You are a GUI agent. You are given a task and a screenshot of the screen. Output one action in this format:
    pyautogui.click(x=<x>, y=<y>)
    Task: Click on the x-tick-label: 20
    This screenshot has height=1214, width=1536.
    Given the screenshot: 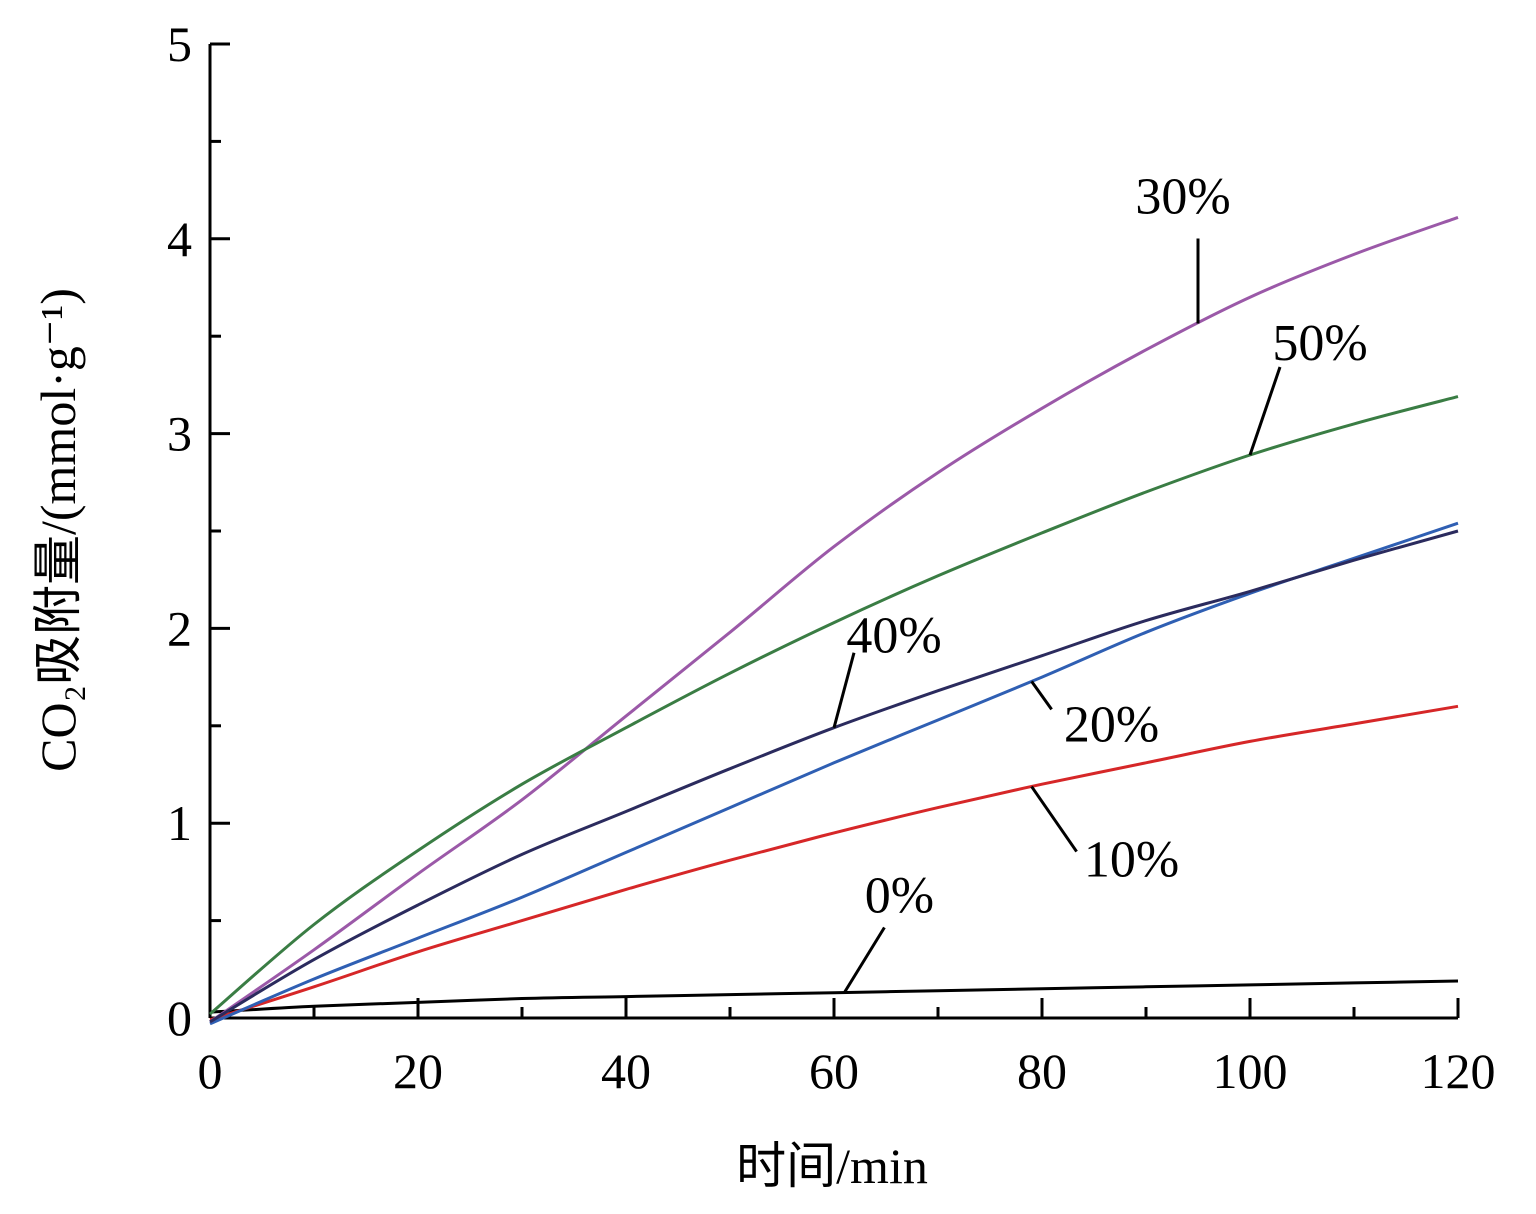 What is the action you would take?
    pyautogui.click(x=418, y=1071)
    